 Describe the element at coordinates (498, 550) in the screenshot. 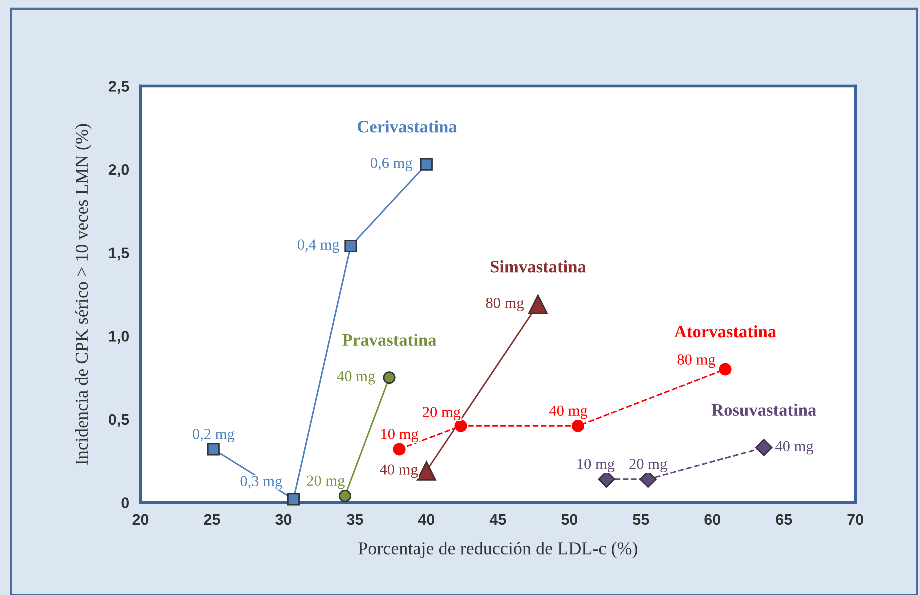

I see `x-axis-title: Porcentaje de reducción de LDL-c (%)` at that location.